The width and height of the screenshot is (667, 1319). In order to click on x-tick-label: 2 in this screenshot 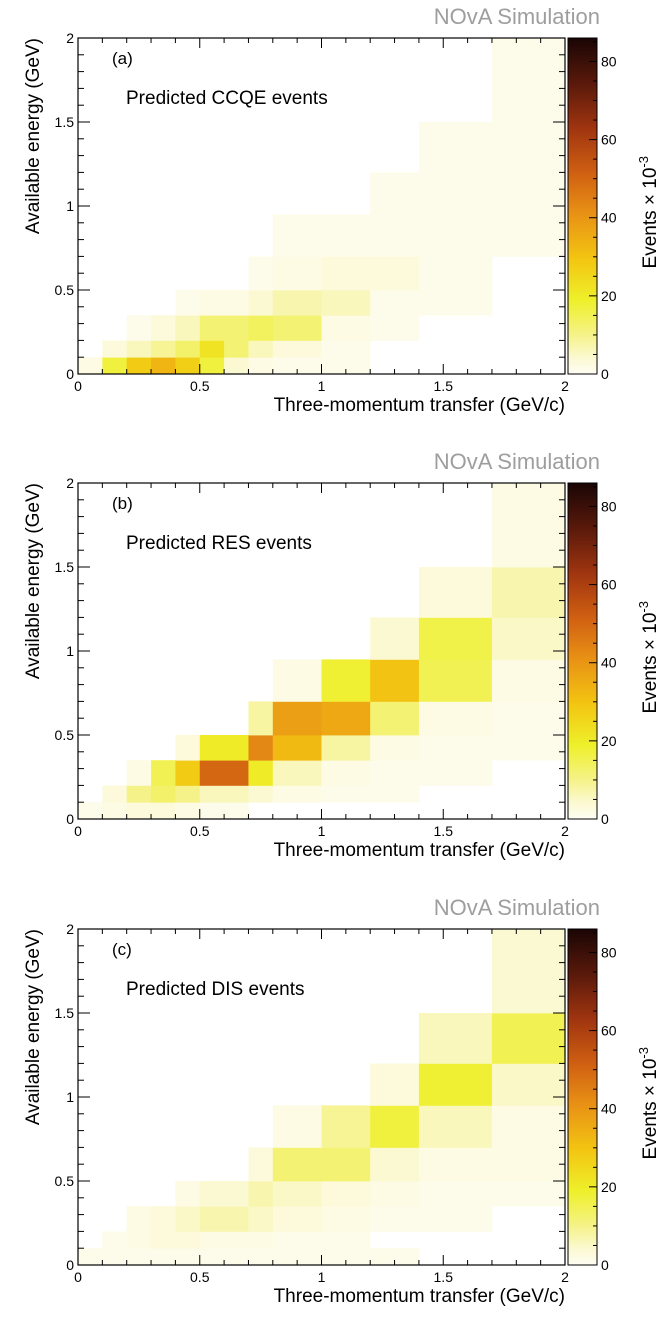, I will do `click(565, 386)`.